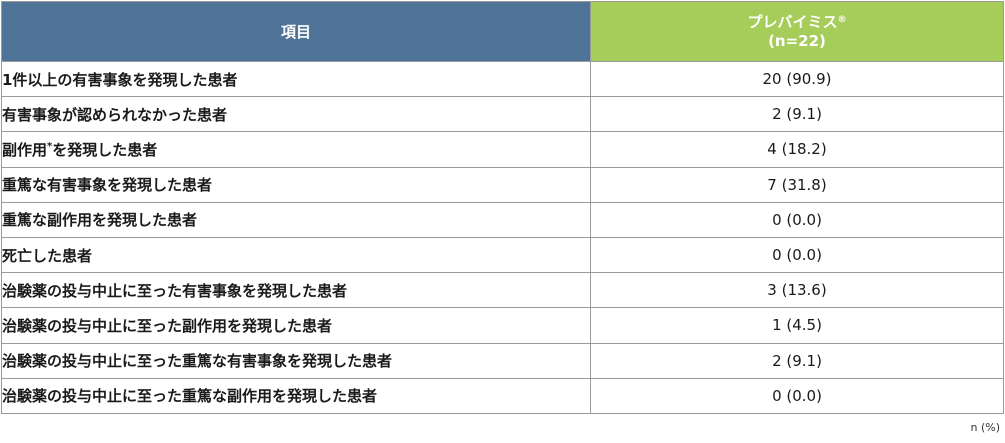 Image resolution: width=1005 pixels, height=443 pixels. I want to click on table-row: 治験薬の投与中止に至った重篤な有害事象を発現した患者 2 (9.1), so click(502, 360).